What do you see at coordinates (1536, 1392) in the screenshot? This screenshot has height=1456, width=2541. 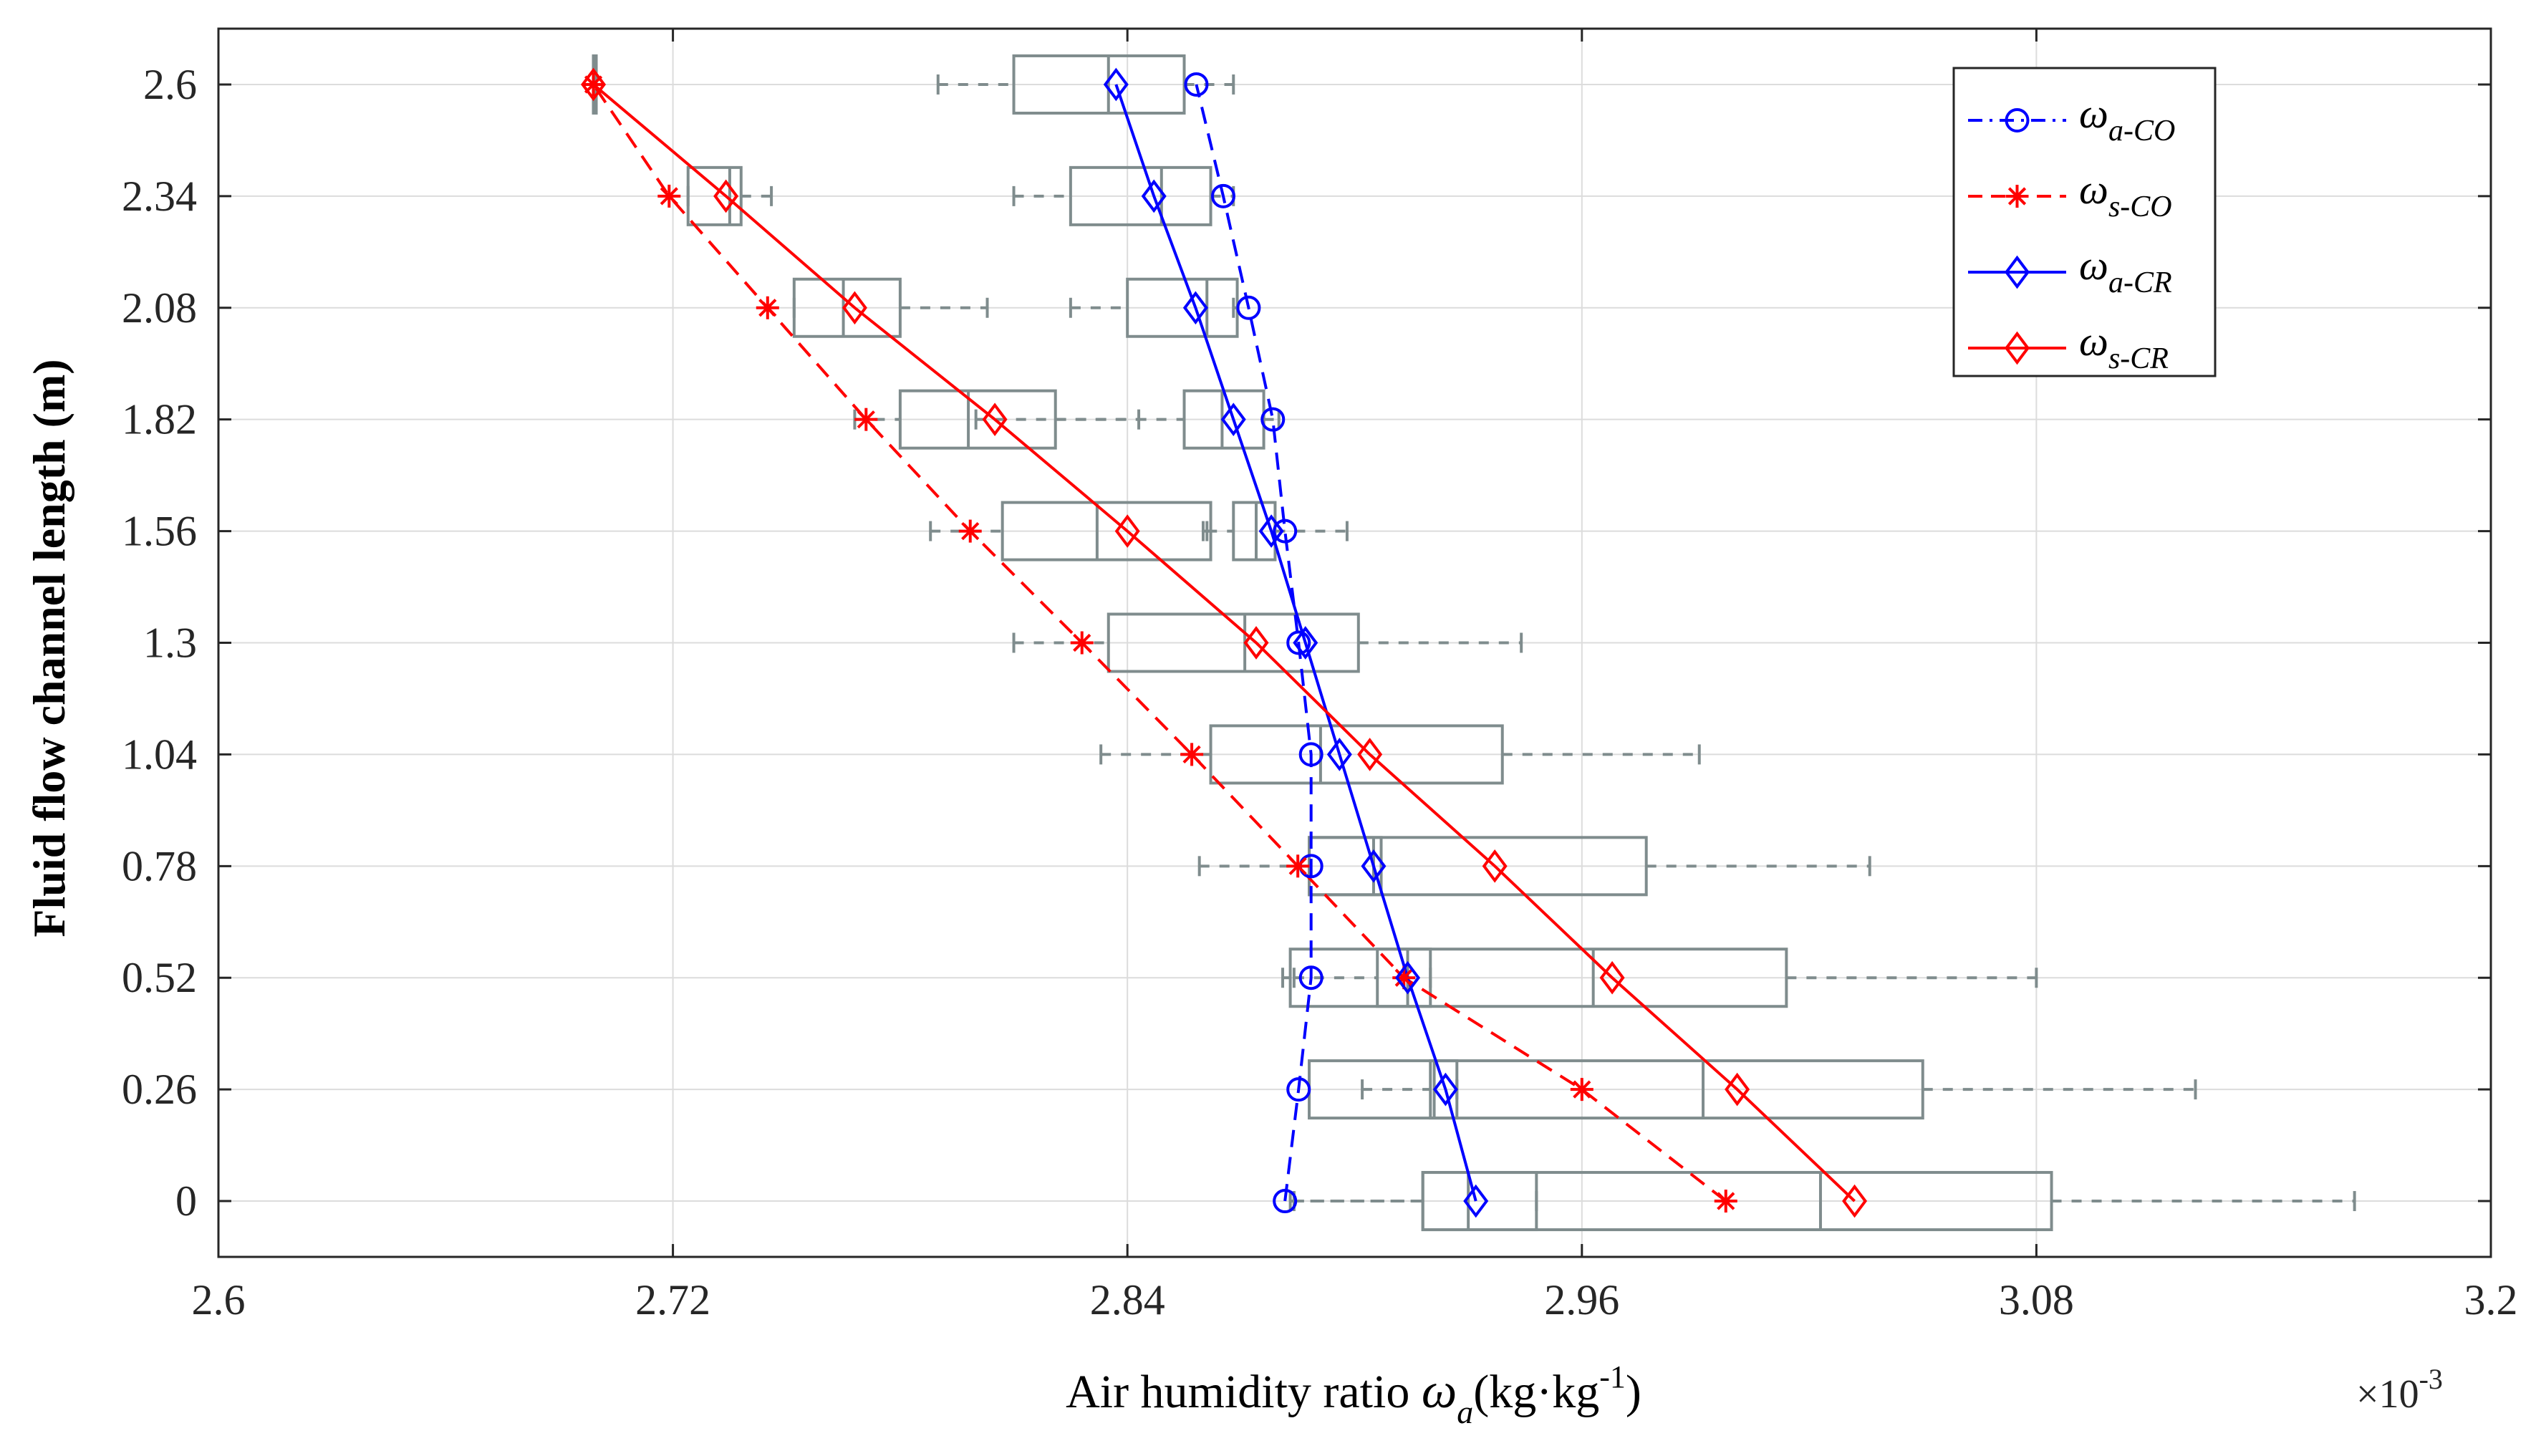 I see `x-axis-label-units: (kg·kg` at bounding box center [1536, 1392].